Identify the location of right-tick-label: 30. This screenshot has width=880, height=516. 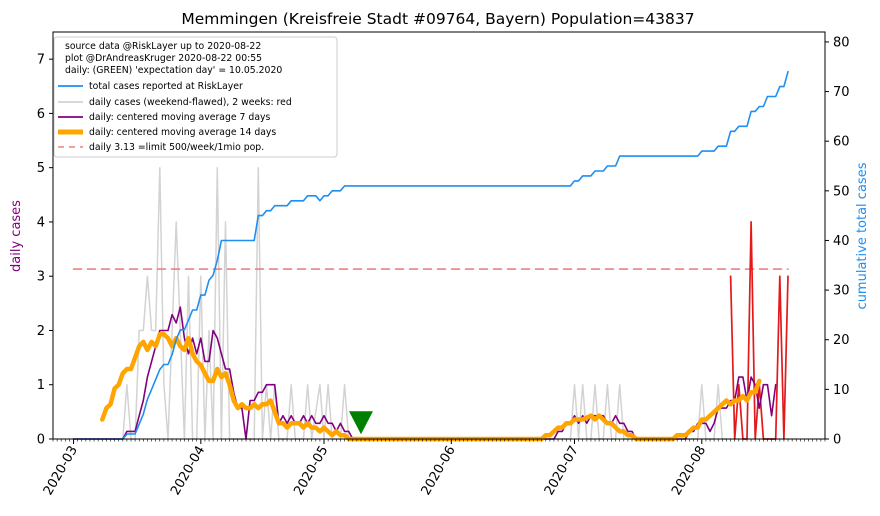
(841, 291).